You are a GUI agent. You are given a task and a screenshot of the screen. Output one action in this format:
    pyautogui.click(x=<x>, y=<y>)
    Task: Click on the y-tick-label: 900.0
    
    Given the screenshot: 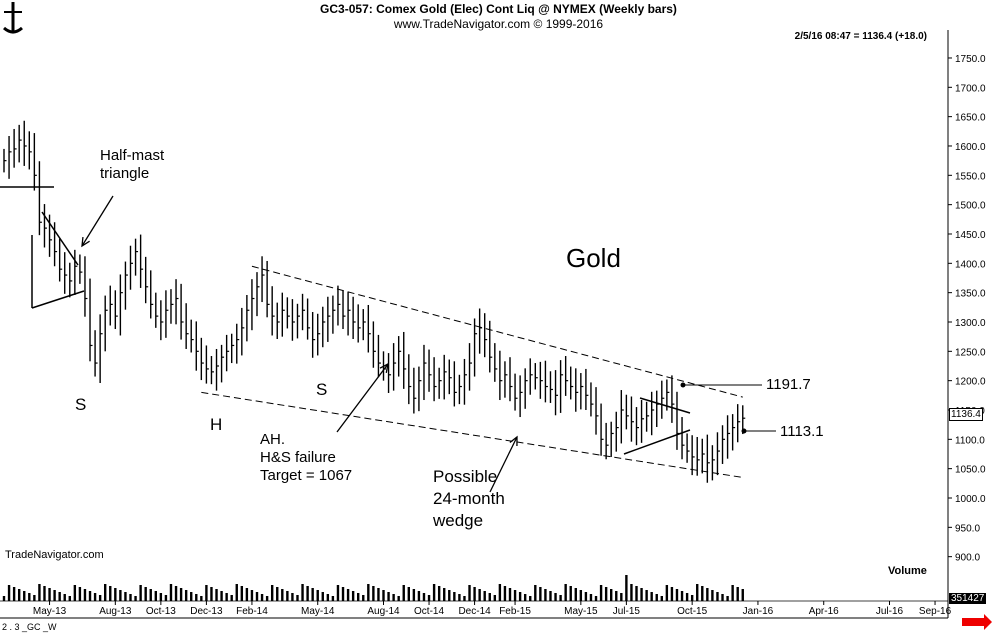 What is the action you would take?
    pyautogui.click(x=967, y=558)
    